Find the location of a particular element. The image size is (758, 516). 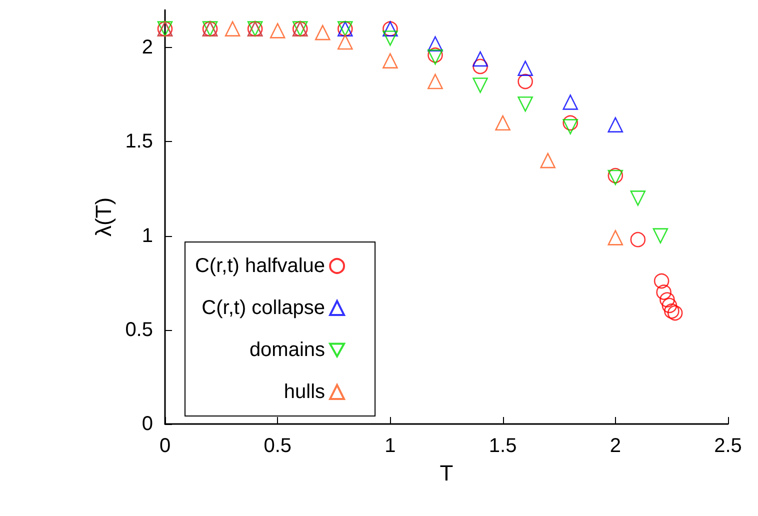

y-axis-title: λ(T) is located at coordinates (103, 217).